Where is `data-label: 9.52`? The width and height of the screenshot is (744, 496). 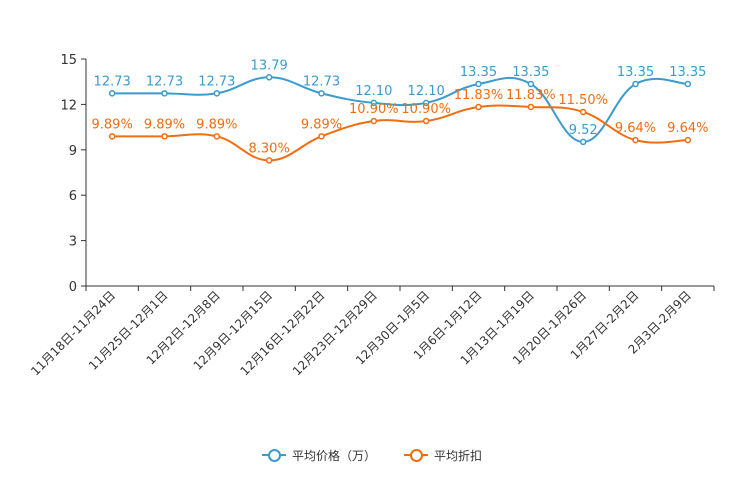 data-label: 9.52 is located at coordinates (583, 130).